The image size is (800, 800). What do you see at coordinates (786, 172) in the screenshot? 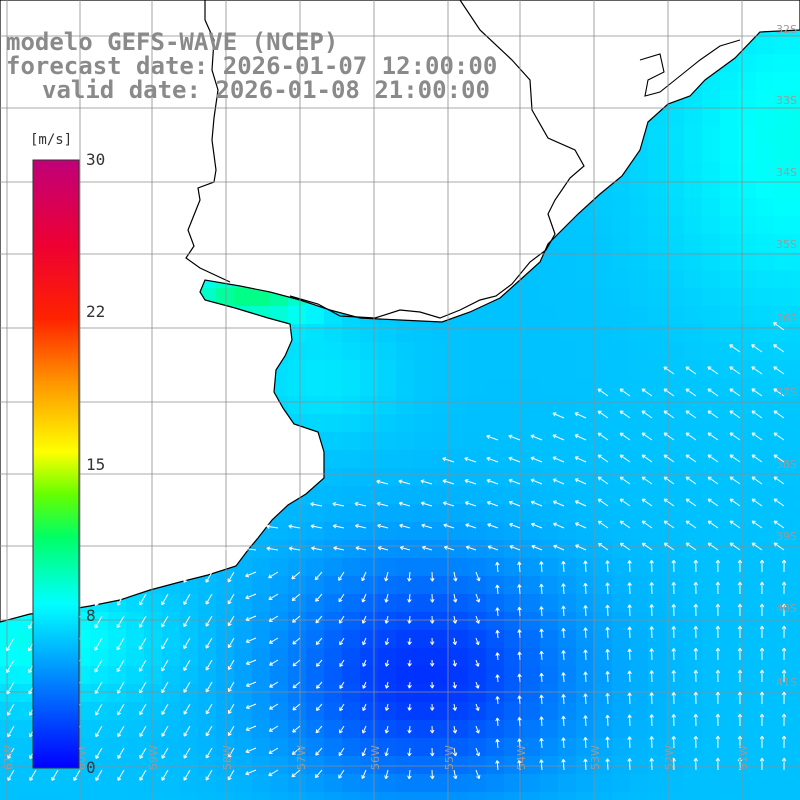
I see `lat-label: 34S` at bounding box center [786, 172].